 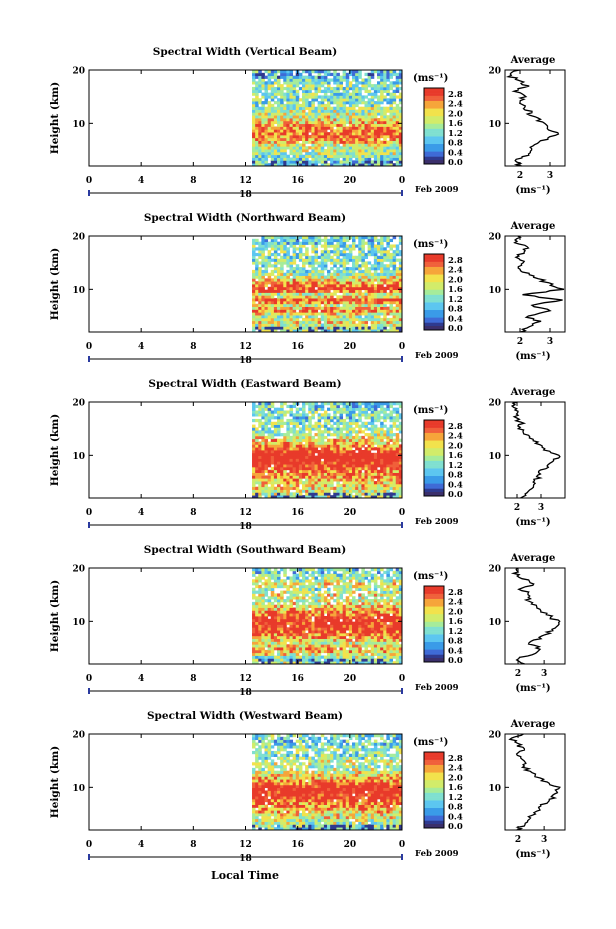 I want to click on colorbar-tick-label: 2.4, so click(x=455, y=271).